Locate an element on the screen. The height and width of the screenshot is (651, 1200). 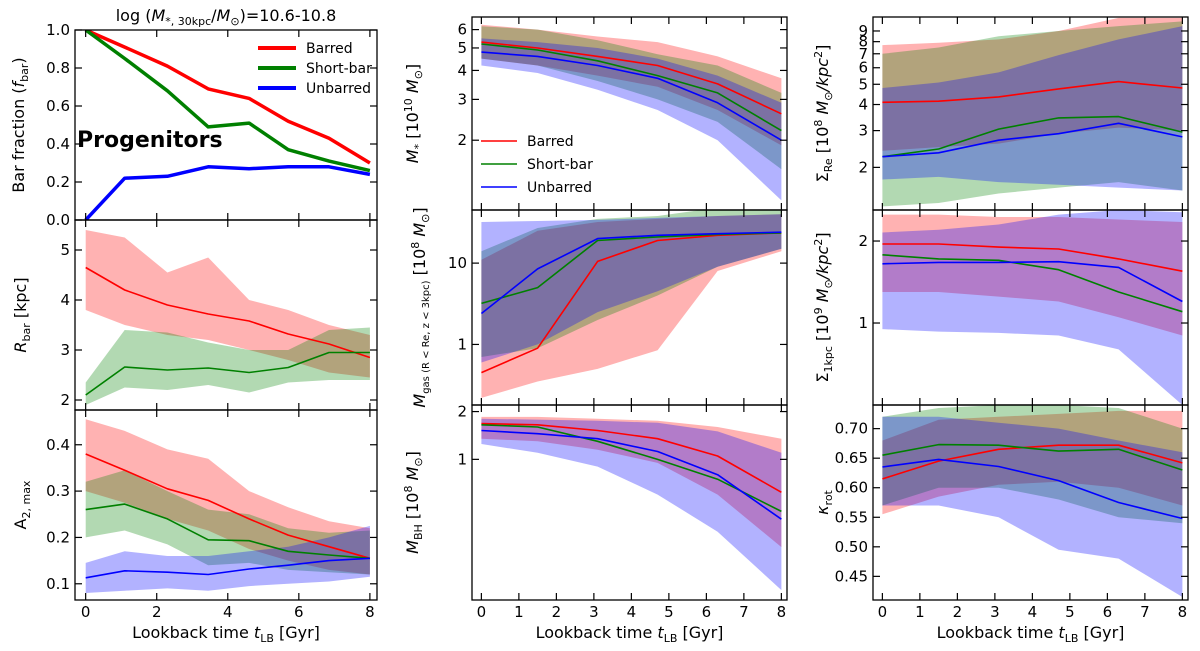
a2max-ylabel: A2, max is located at coordinates (22, 504).